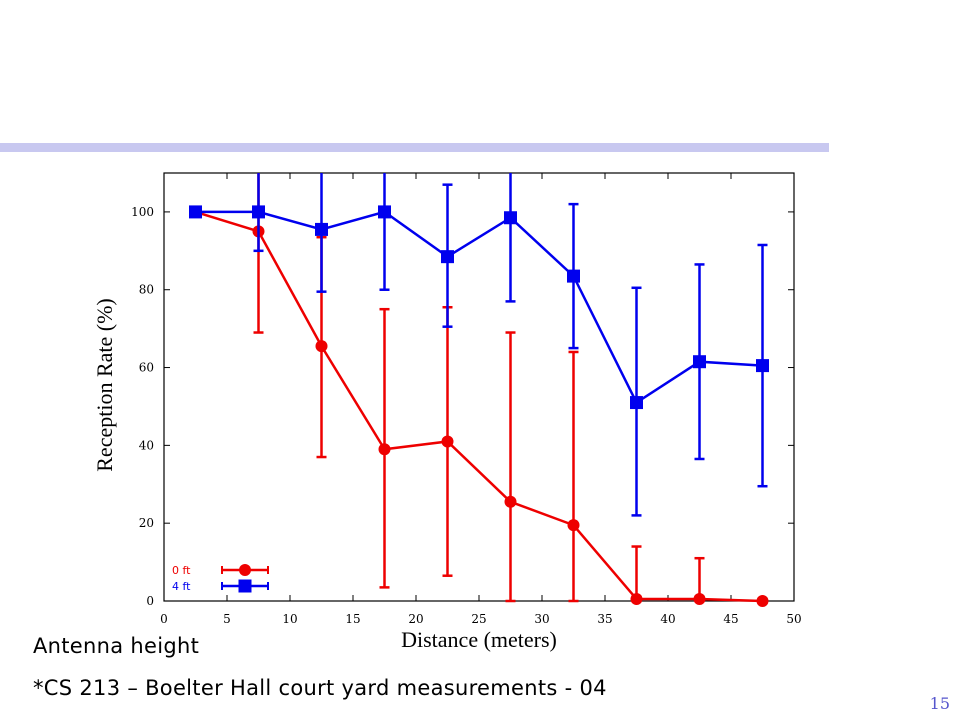 The image size is (960, 720). I want to click on x-tick-label: 15, so click(352, 619).